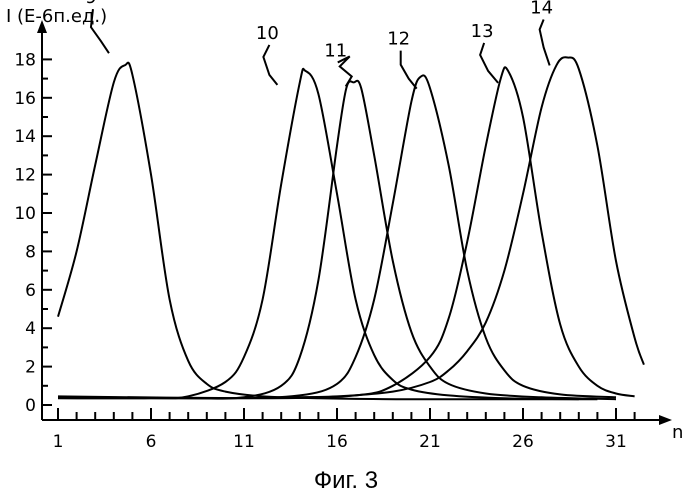 This screenshot has height=500, width=692. I want to click on x-tick-label: 26, so click(523, 442).